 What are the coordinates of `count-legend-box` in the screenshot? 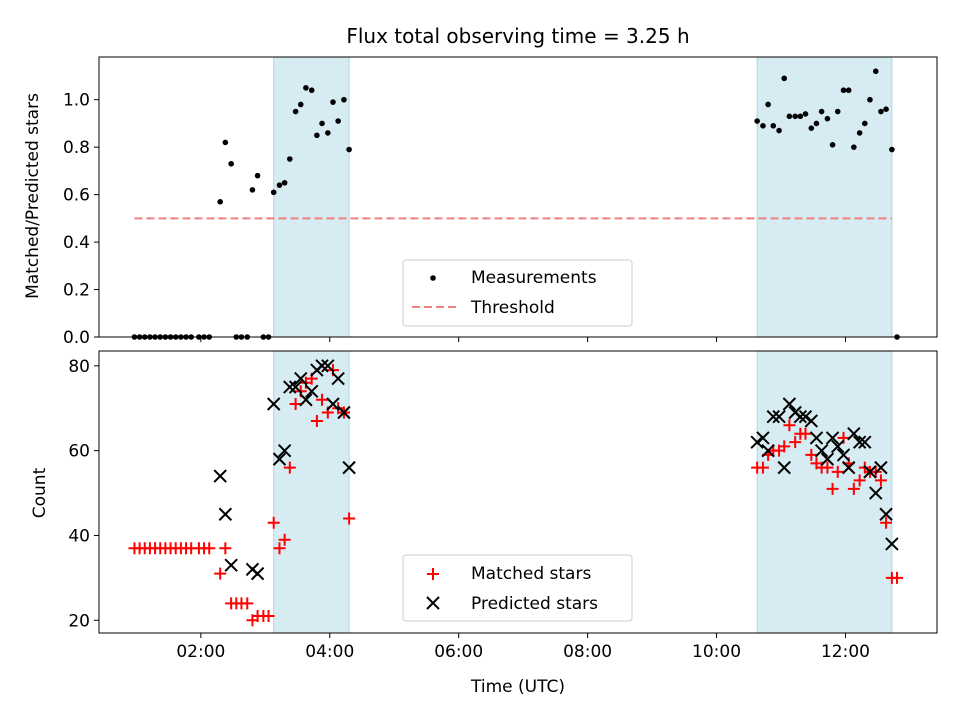 It's located at (517, 588).